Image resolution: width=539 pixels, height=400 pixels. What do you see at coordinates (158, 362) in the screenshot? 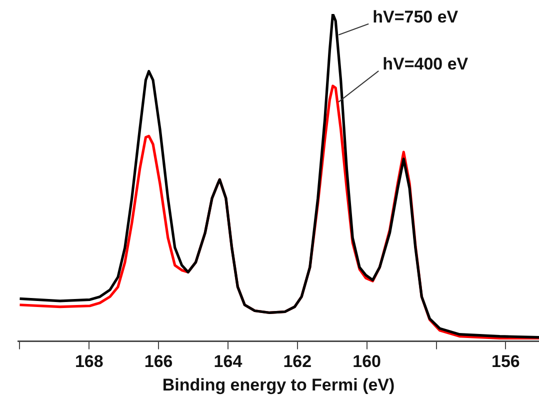
I see `x-tick-label: 166` at bounding box center [158, 362].